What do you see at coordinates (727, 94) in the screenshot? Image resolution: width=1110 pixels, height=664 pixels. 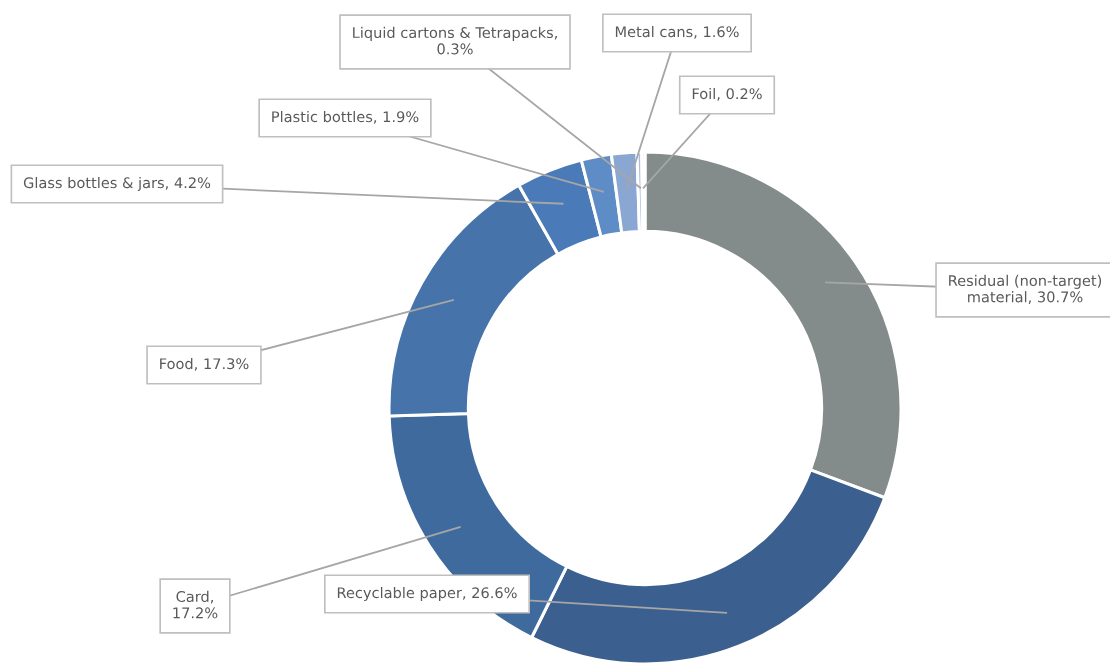 I see `slice-label: Foil, 0.2%` at bounding box center [727, 94].